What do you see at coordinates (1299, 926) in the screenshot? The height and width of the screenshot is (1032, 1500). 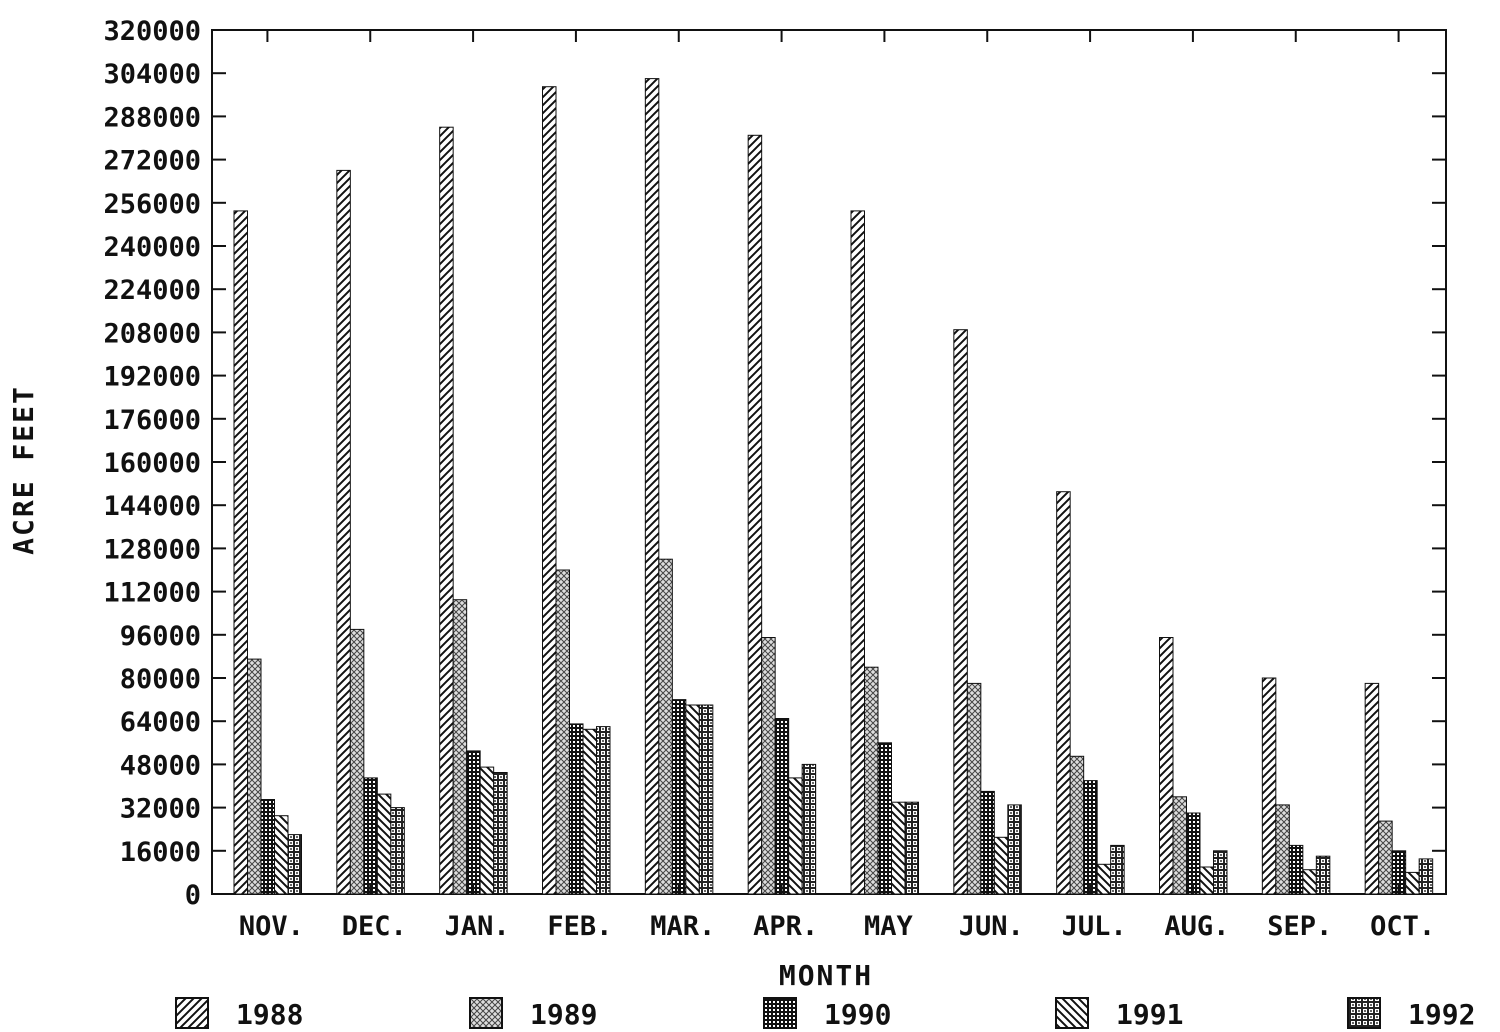 I see `x-tick-label: SEP.` at bounding box center [1299, 926].